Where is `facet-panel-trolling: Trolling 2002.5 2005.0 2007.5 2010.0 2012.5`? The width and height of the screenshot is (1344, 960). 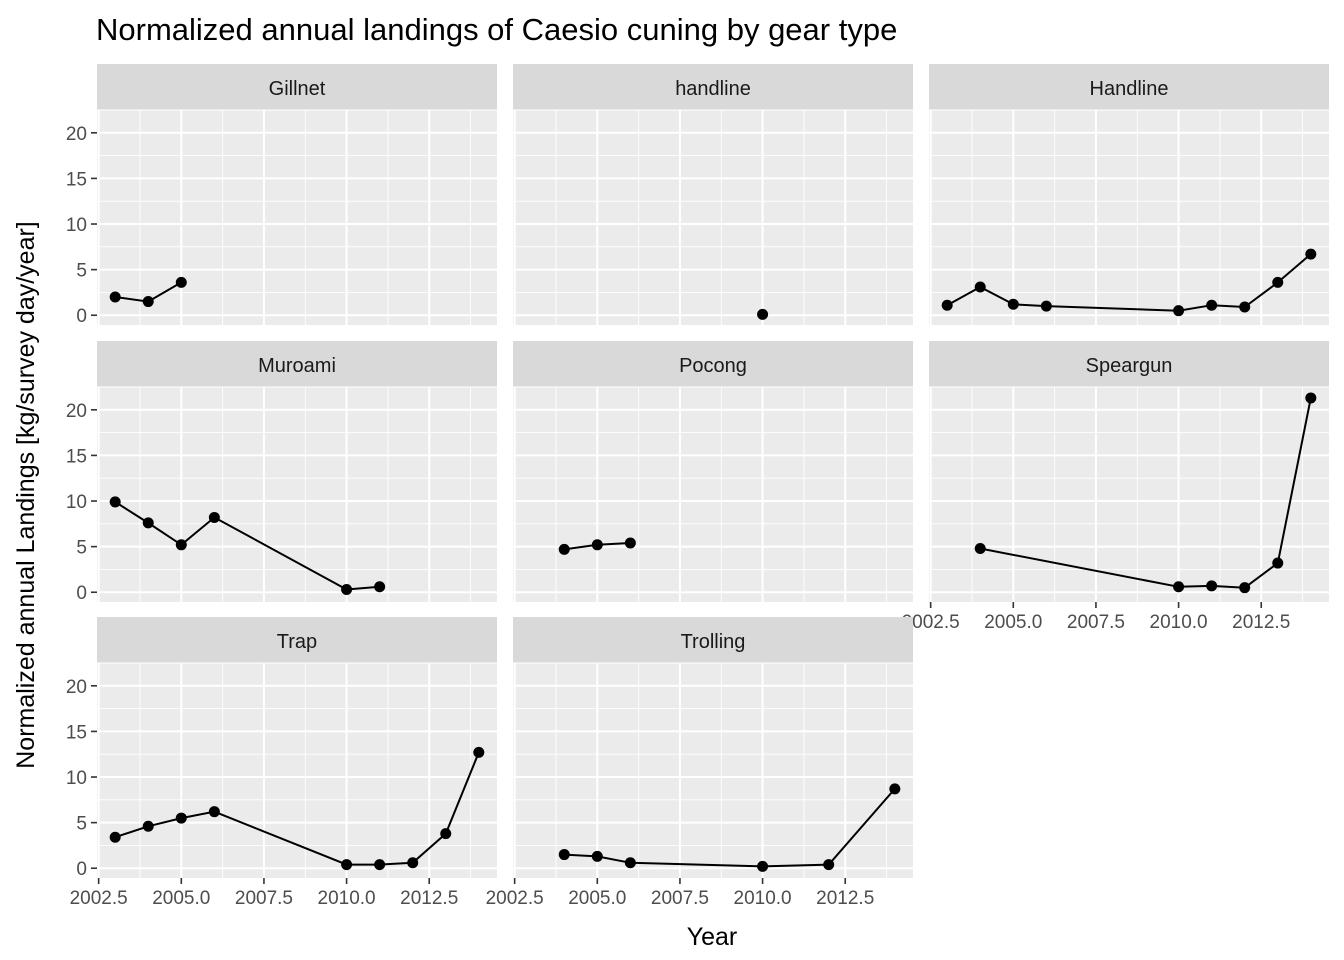 facet-panel-trolling: Trolling 2002.5 2005.0 2007.5 2010.0 2012.5 is located at coordinates (699, 763).